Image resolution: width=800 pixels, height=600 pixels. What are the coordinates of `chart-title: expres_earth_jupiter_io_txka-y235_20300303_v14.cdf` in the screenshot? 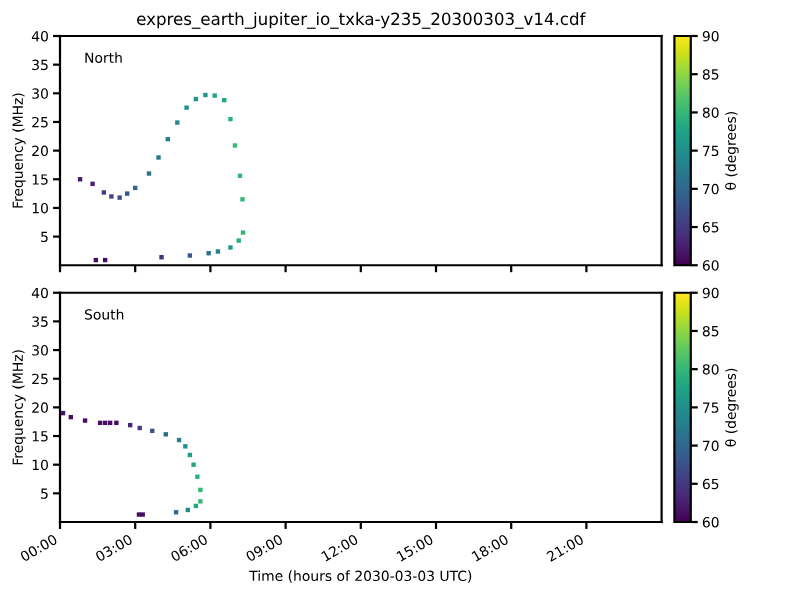 It's located at (361, 20).